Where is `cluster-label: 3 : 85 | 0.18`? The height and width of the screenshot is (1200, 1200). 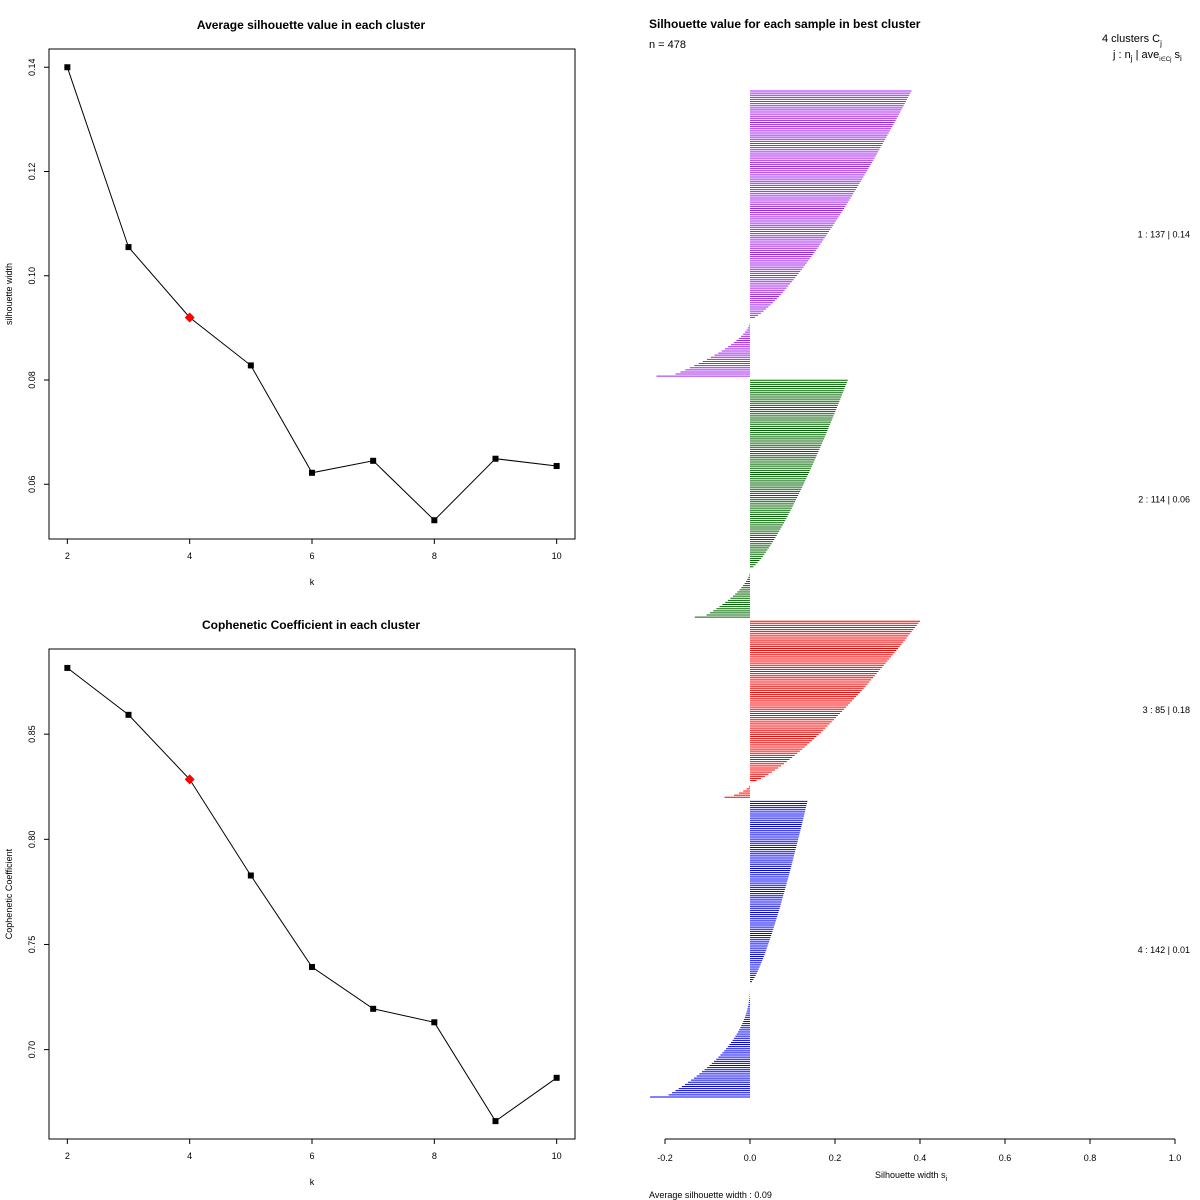 cluster-label: 3 : 85 | 0.18 is located at coordinates (1166, 710).